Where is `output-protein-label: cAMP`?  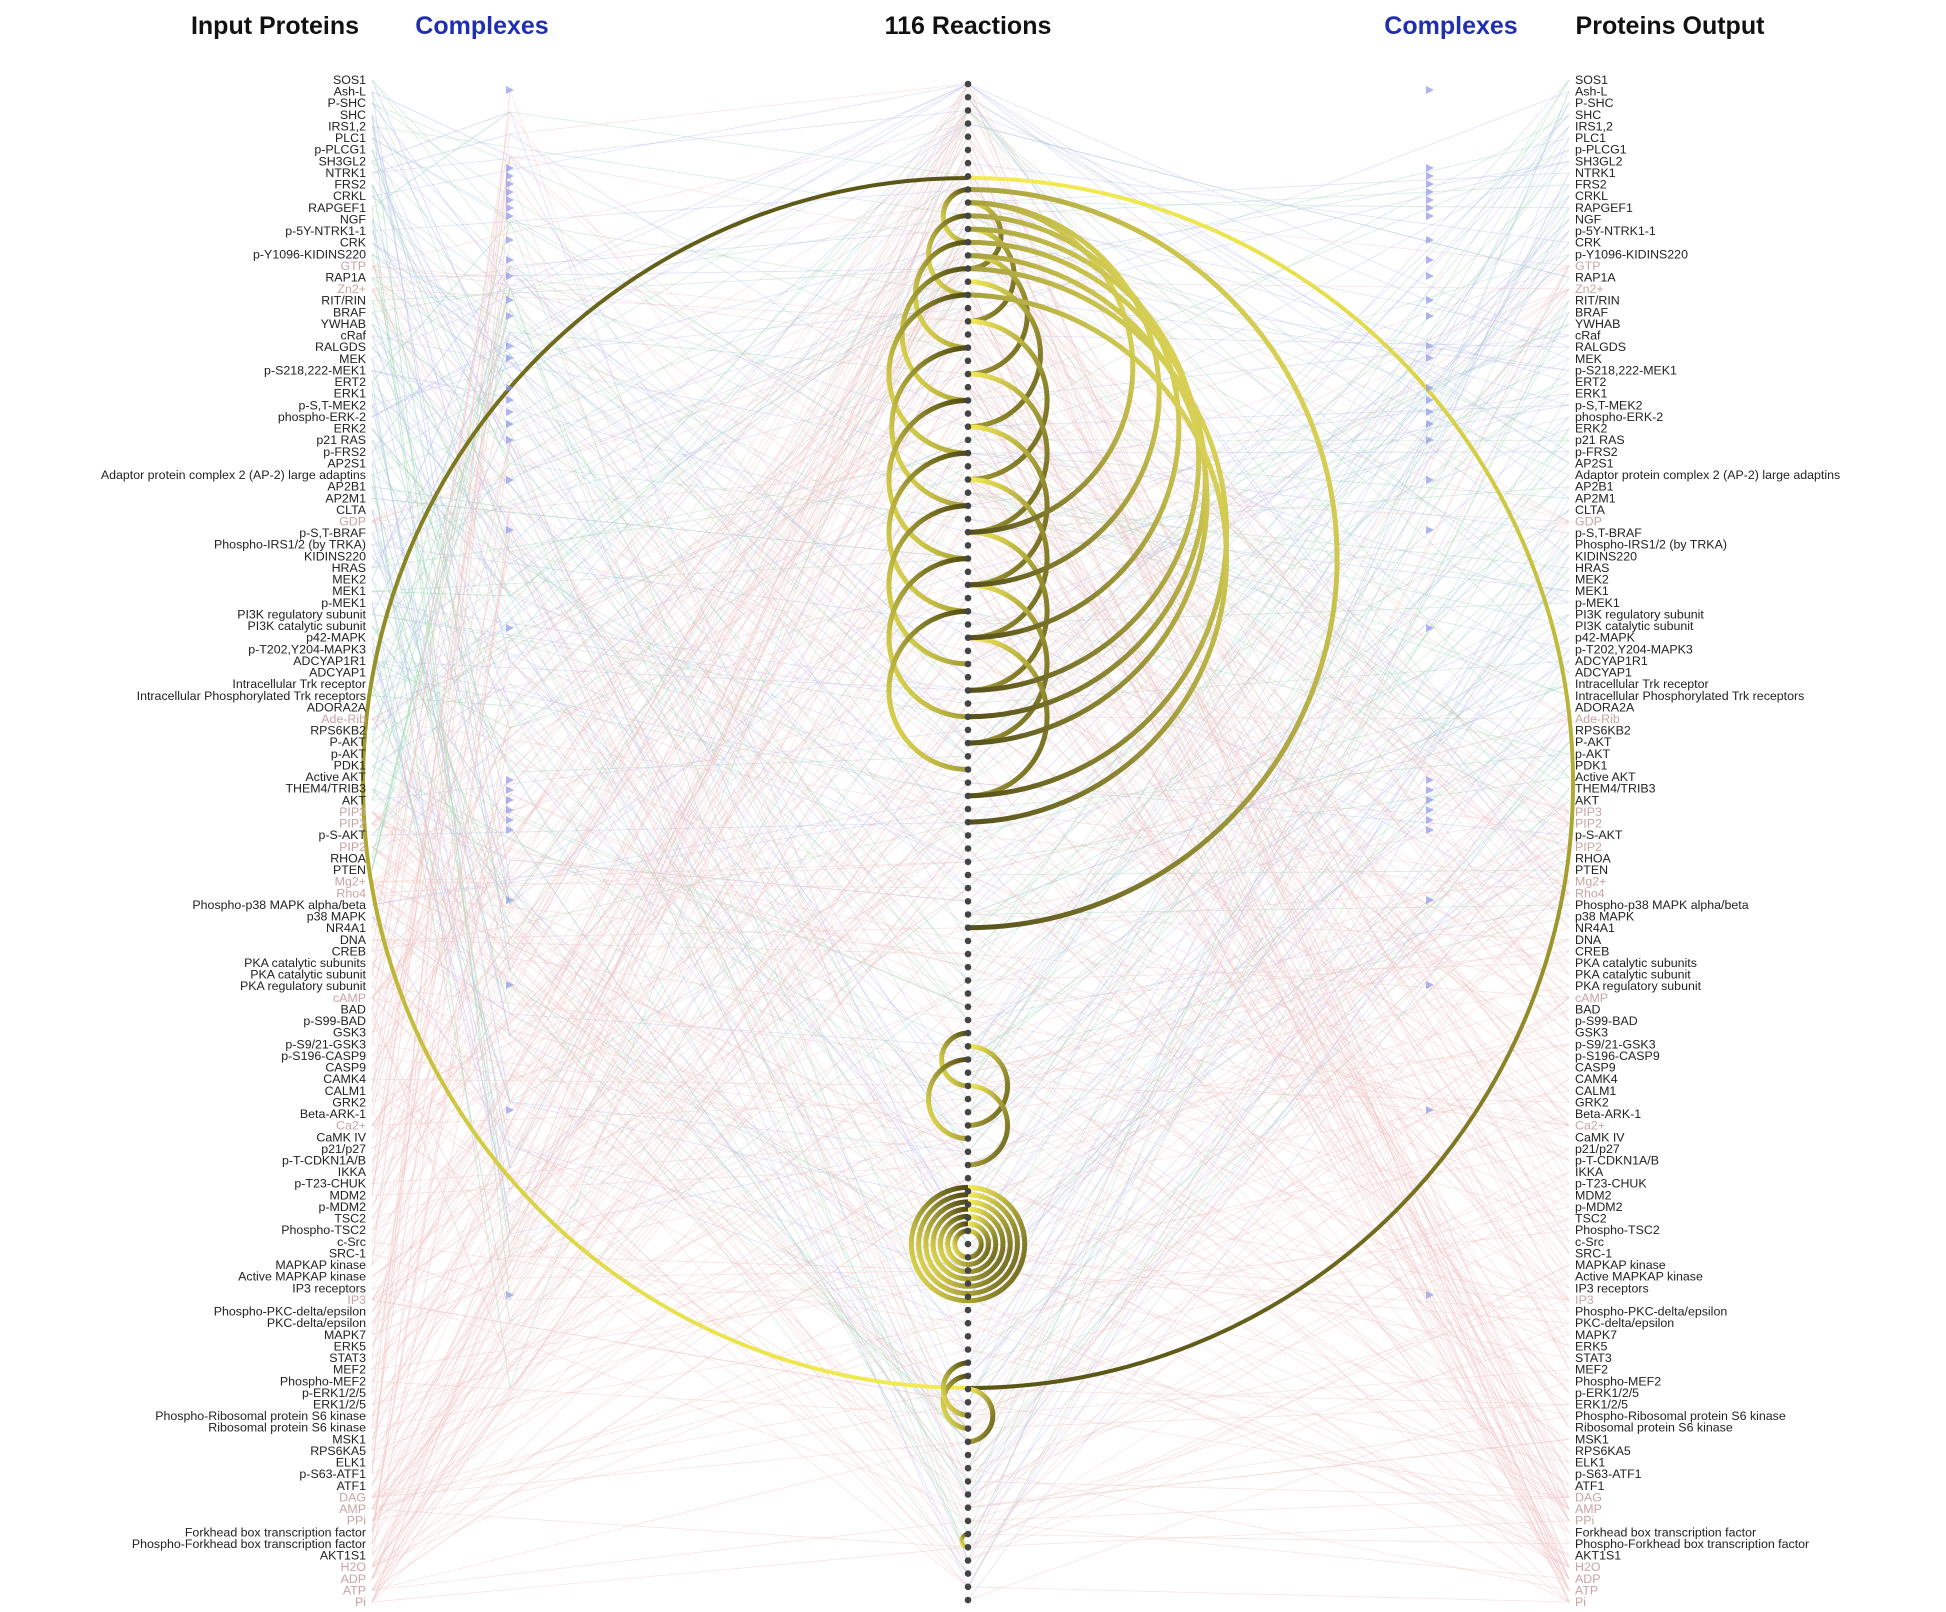
output-protein-label: cAMP is located at coordinates (1591, 998).